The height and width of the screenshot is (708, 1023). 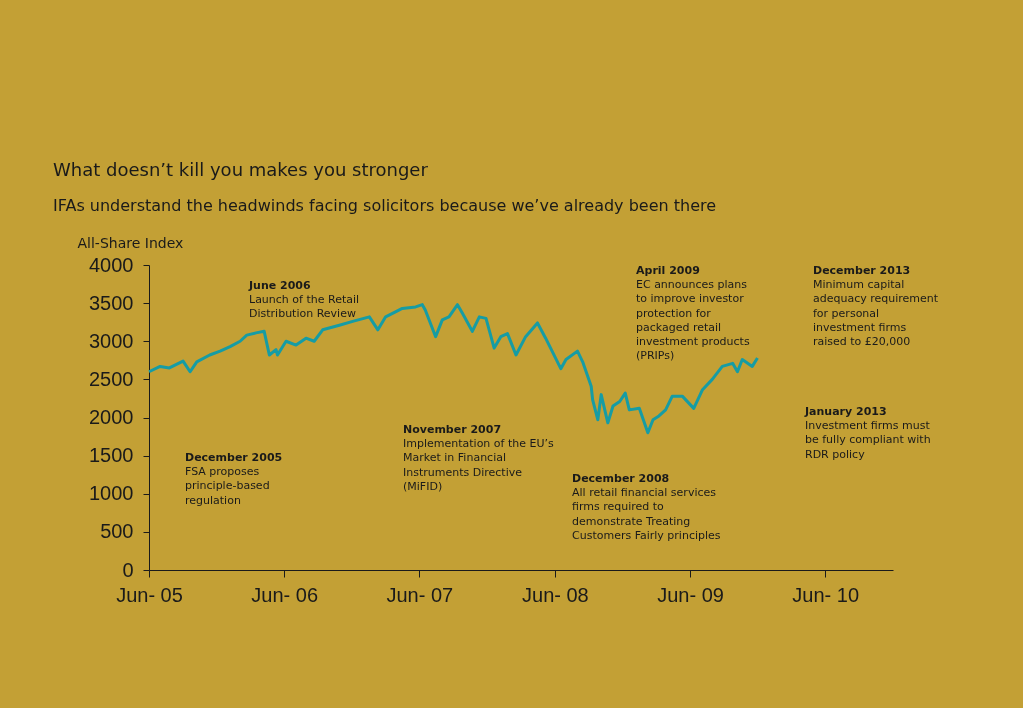 I want to click on chart-title: What doesn’t kill you makes you stronger, so click(x=241, y=169).